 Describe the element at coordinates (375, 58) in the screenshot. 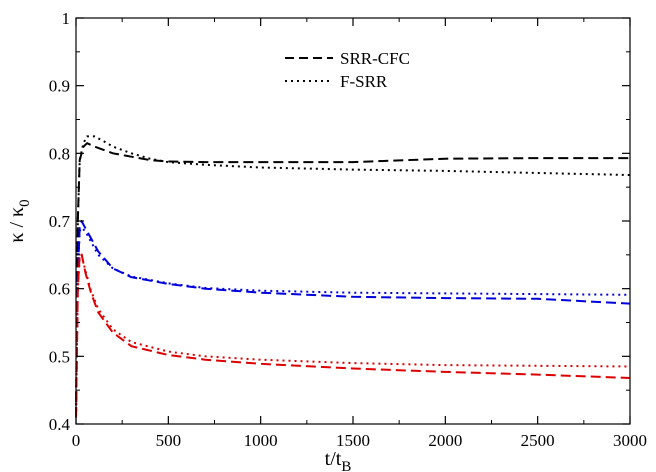

I see `legend-label-srr-cfc: SRR-CFC` at that location.